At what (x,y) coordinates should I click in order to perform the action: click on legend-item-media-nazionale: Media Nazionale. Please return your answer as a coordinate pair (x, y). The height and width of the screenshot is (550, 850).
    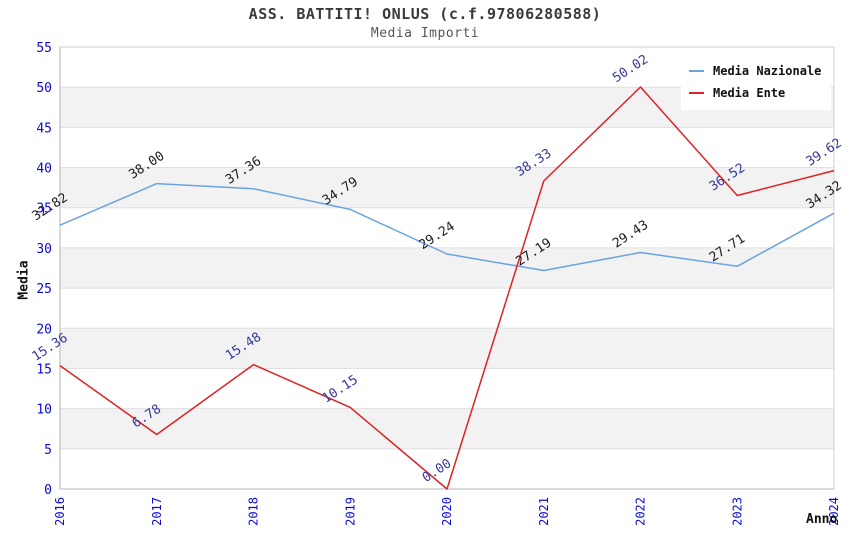
    Looking at the image, I should click on (755, 71).